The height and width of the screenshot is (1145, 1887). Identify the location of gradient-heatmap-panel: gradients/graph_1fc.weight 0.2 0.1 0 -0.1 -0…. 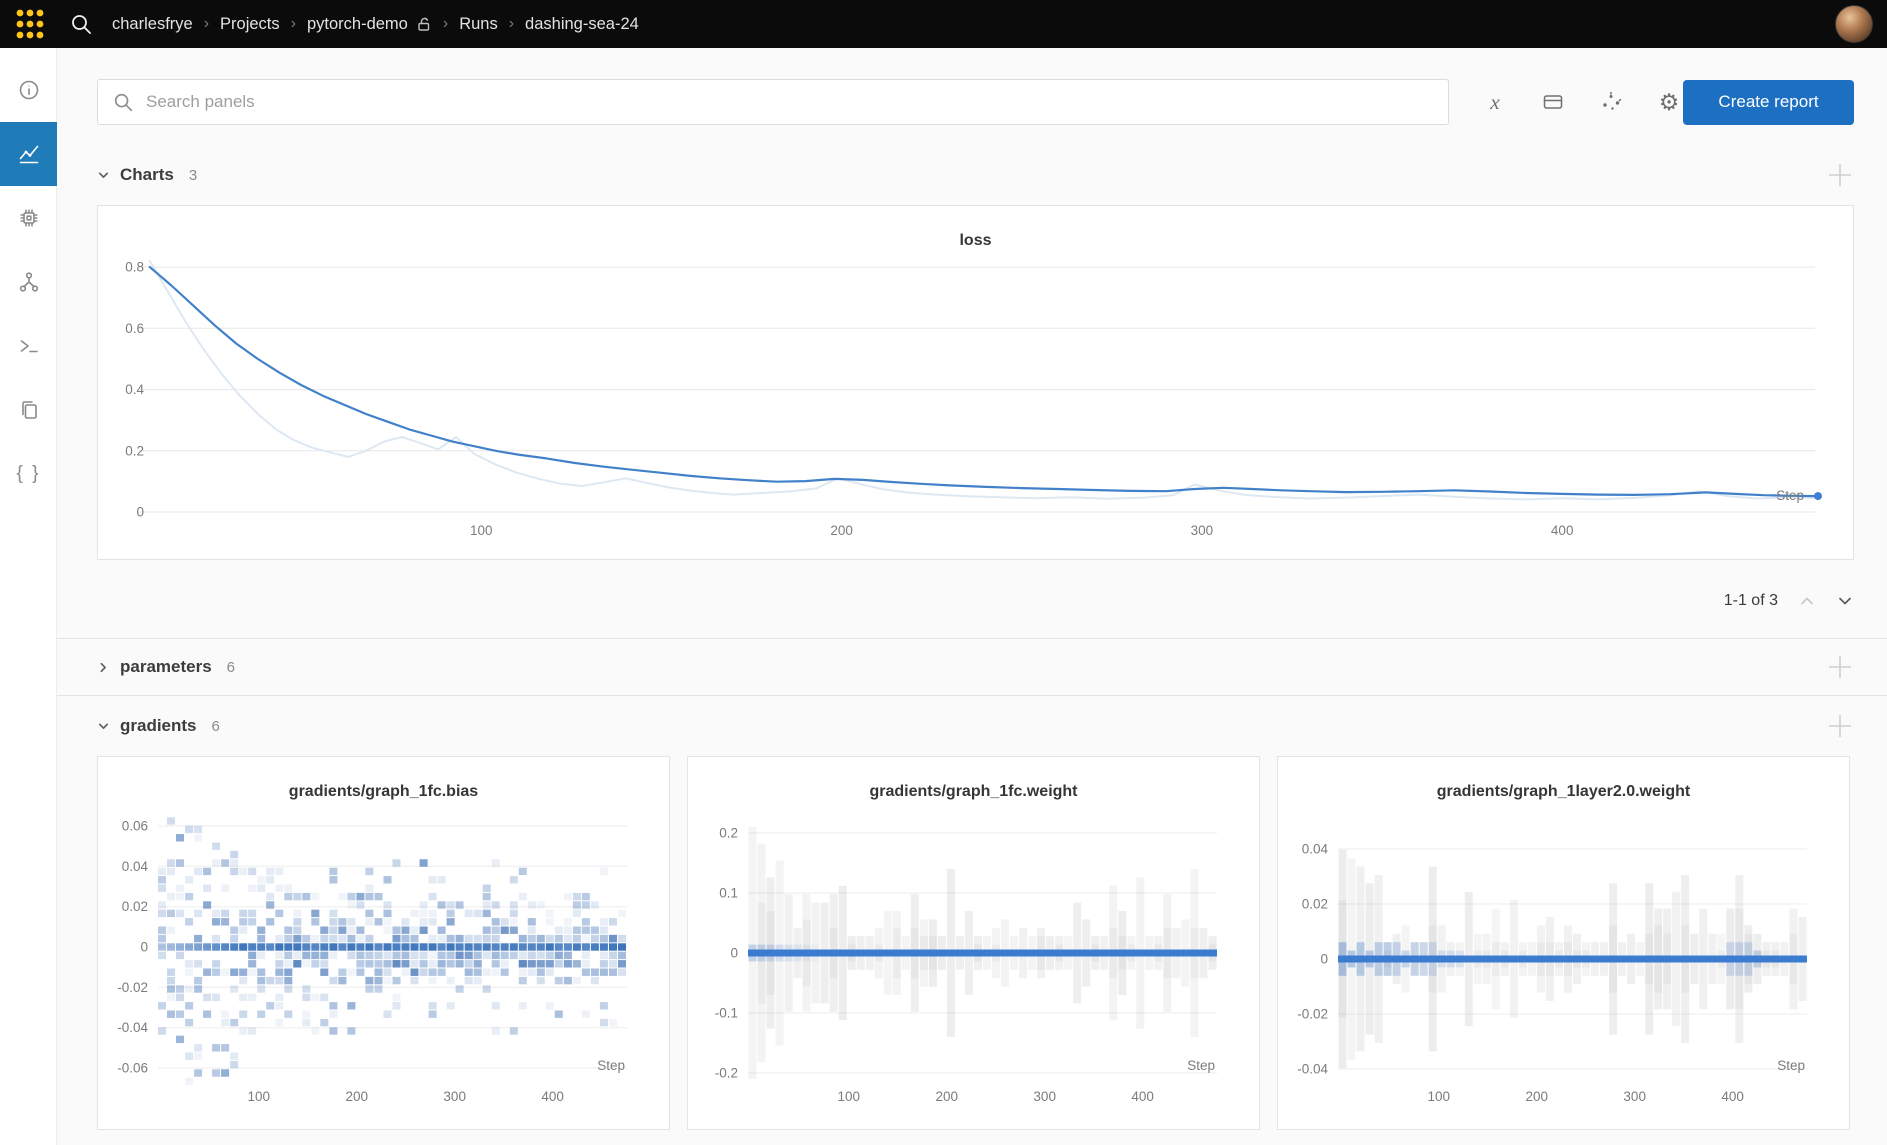
(973, 943).